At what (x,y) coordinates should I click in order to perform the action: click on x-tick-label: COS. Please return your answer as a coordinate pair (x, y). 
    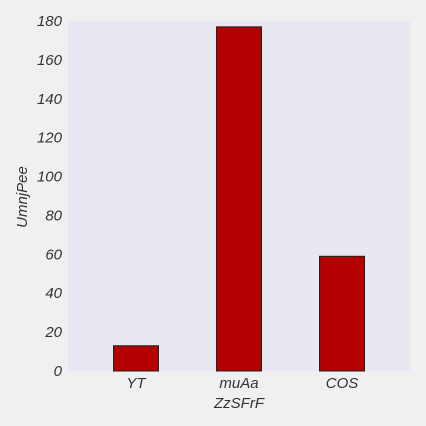
    Looking at the image, I should click on (342, 383).